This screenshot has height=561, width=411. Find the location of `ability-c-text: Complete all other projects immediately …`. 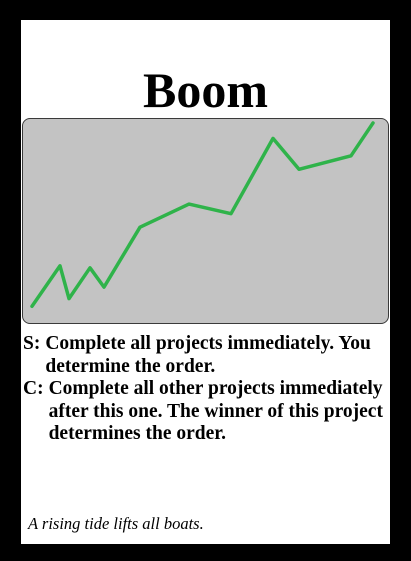

ability-c-text: Complete all other projects immediately … is located at coordinates (215, 411).